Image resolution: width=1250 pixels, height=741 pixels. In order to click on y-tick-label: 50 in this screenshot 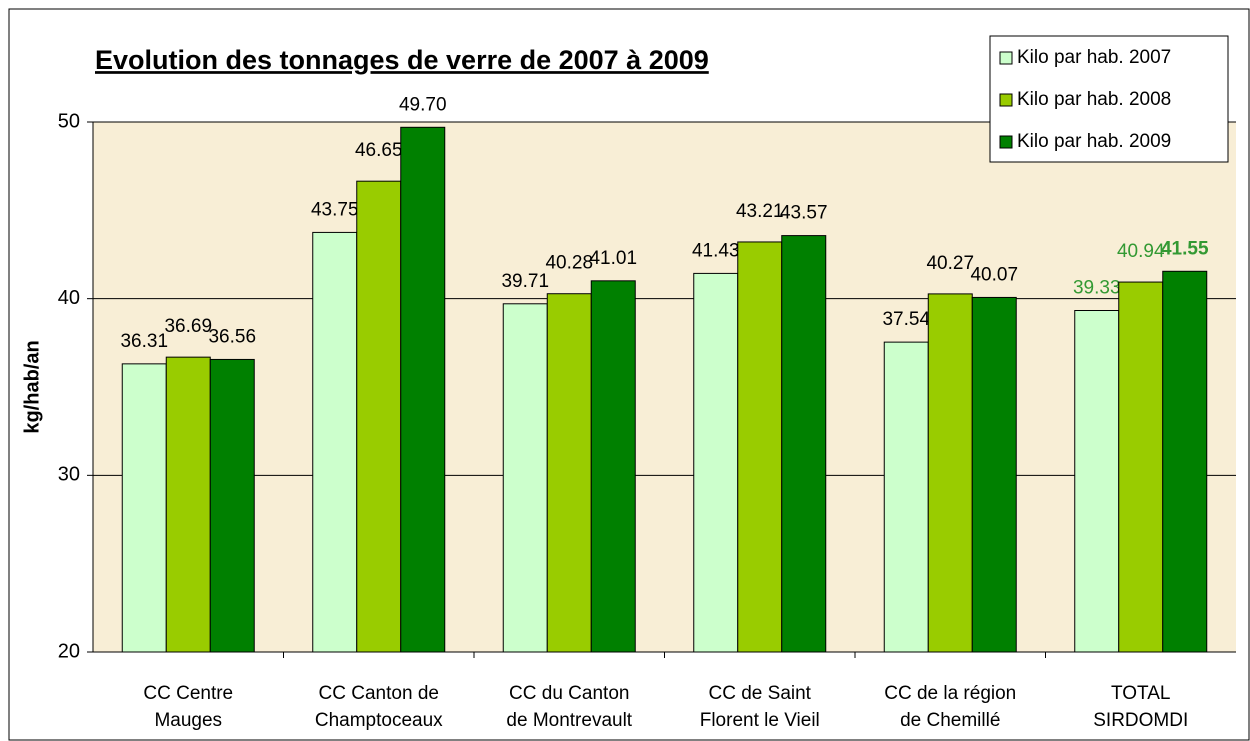, I will do `click(69, 121)`.